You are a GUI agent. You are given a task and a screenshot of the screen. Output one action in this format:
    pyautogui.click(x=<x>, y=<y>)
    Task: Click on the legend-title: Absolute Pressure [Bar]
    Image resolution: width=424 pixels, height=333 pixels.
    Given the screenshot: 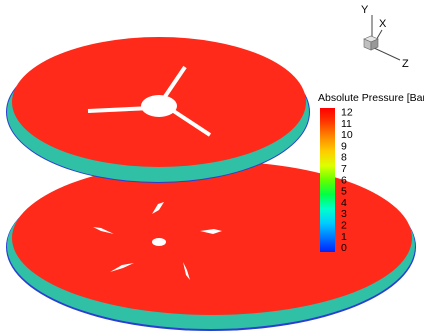 What is the action you would take?
    pyautogui.click(x=371, y=98)
    